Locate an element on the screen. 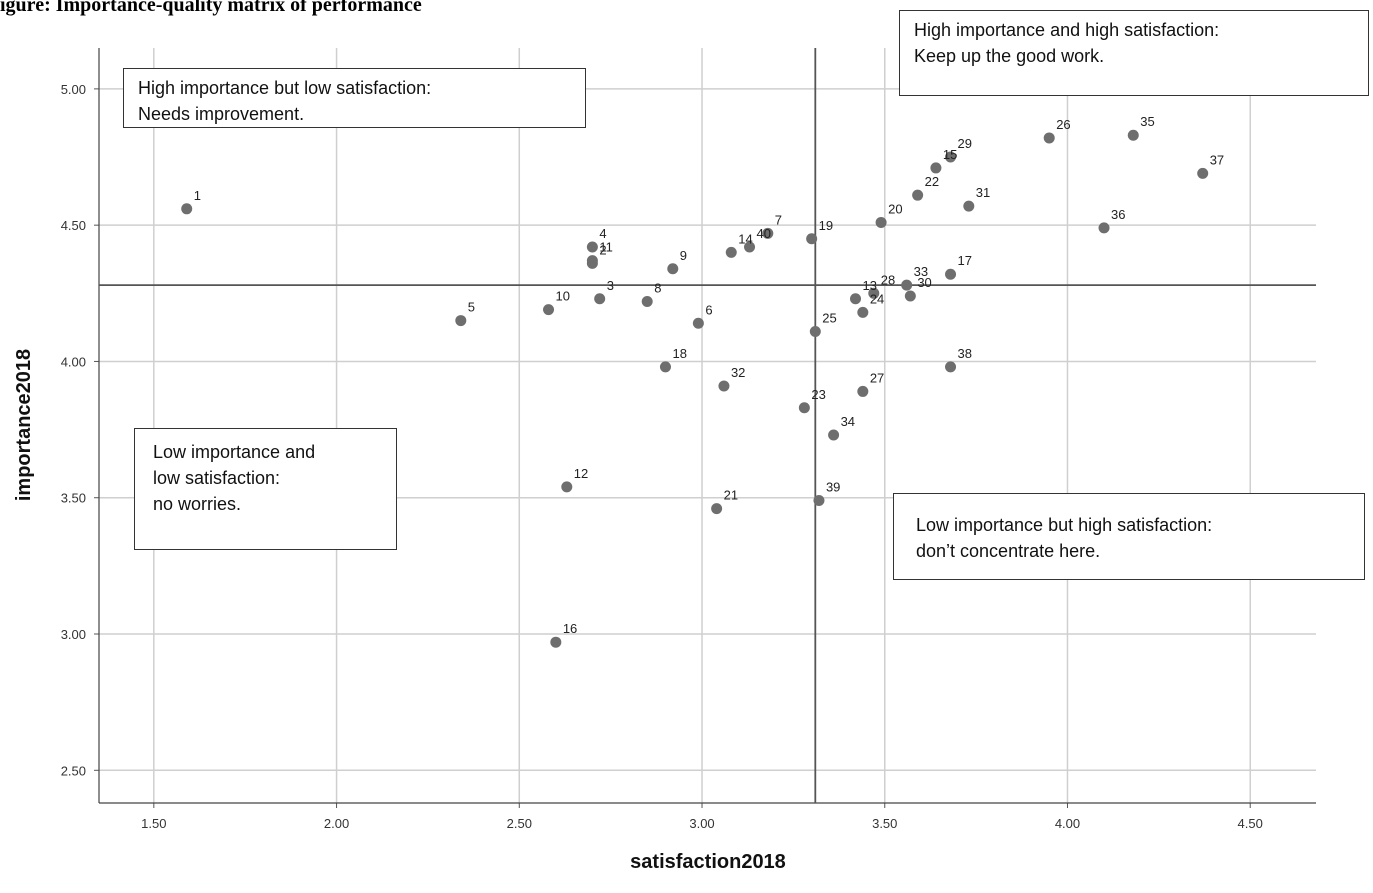 This screenshot has height=893, width=1373. point-label-6: 6 is located at coordinates (708, 309).